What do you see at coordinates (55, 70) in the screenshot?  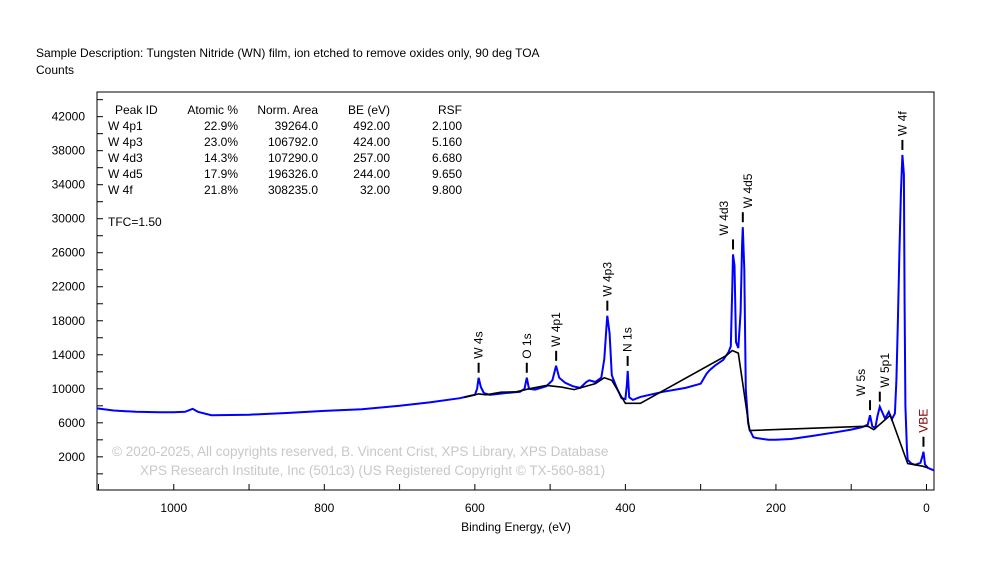 I see `y-axis-unit-label: Counts` at bounding box center [55, 70].